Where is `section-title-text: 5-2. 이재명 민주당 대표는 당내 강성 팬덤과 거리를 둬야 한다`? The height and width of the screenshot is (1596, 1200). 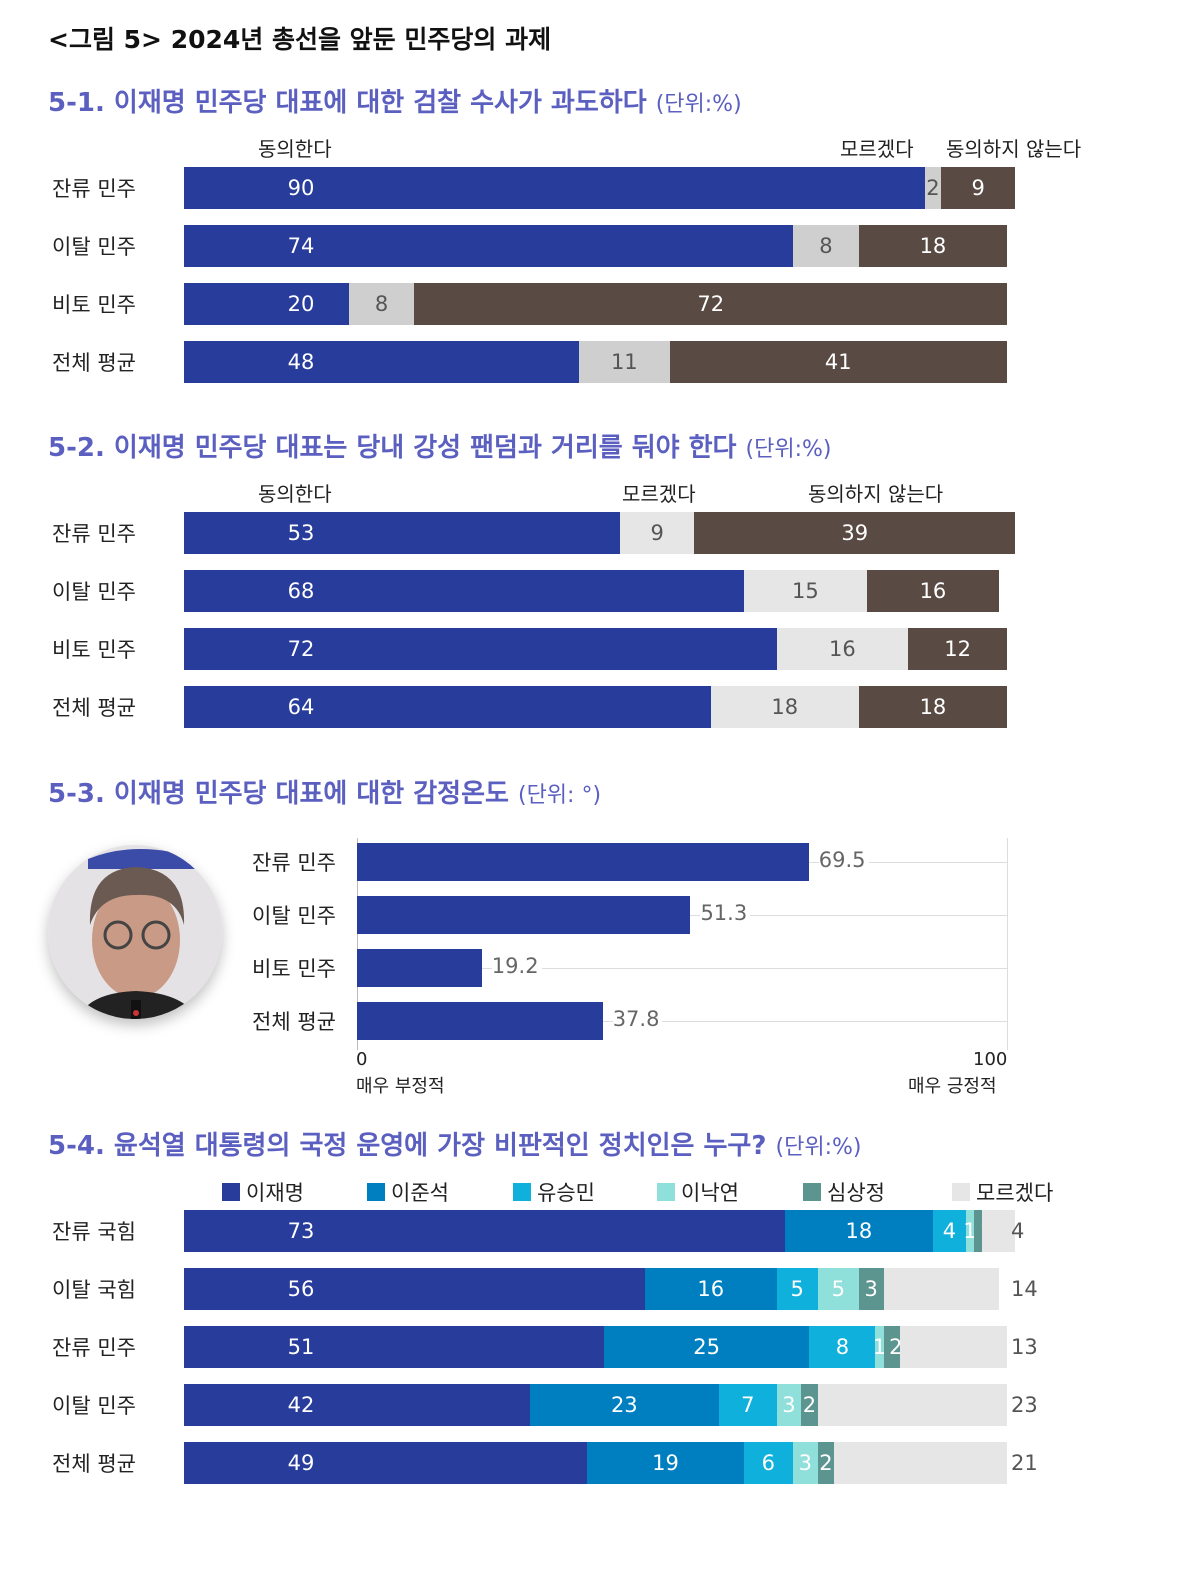
section-title-text: 5-2. 이재명 민주당 대표는 당내 강성 팬덤과 거리를 둬야 한다 is located at coordinates (392, 448).